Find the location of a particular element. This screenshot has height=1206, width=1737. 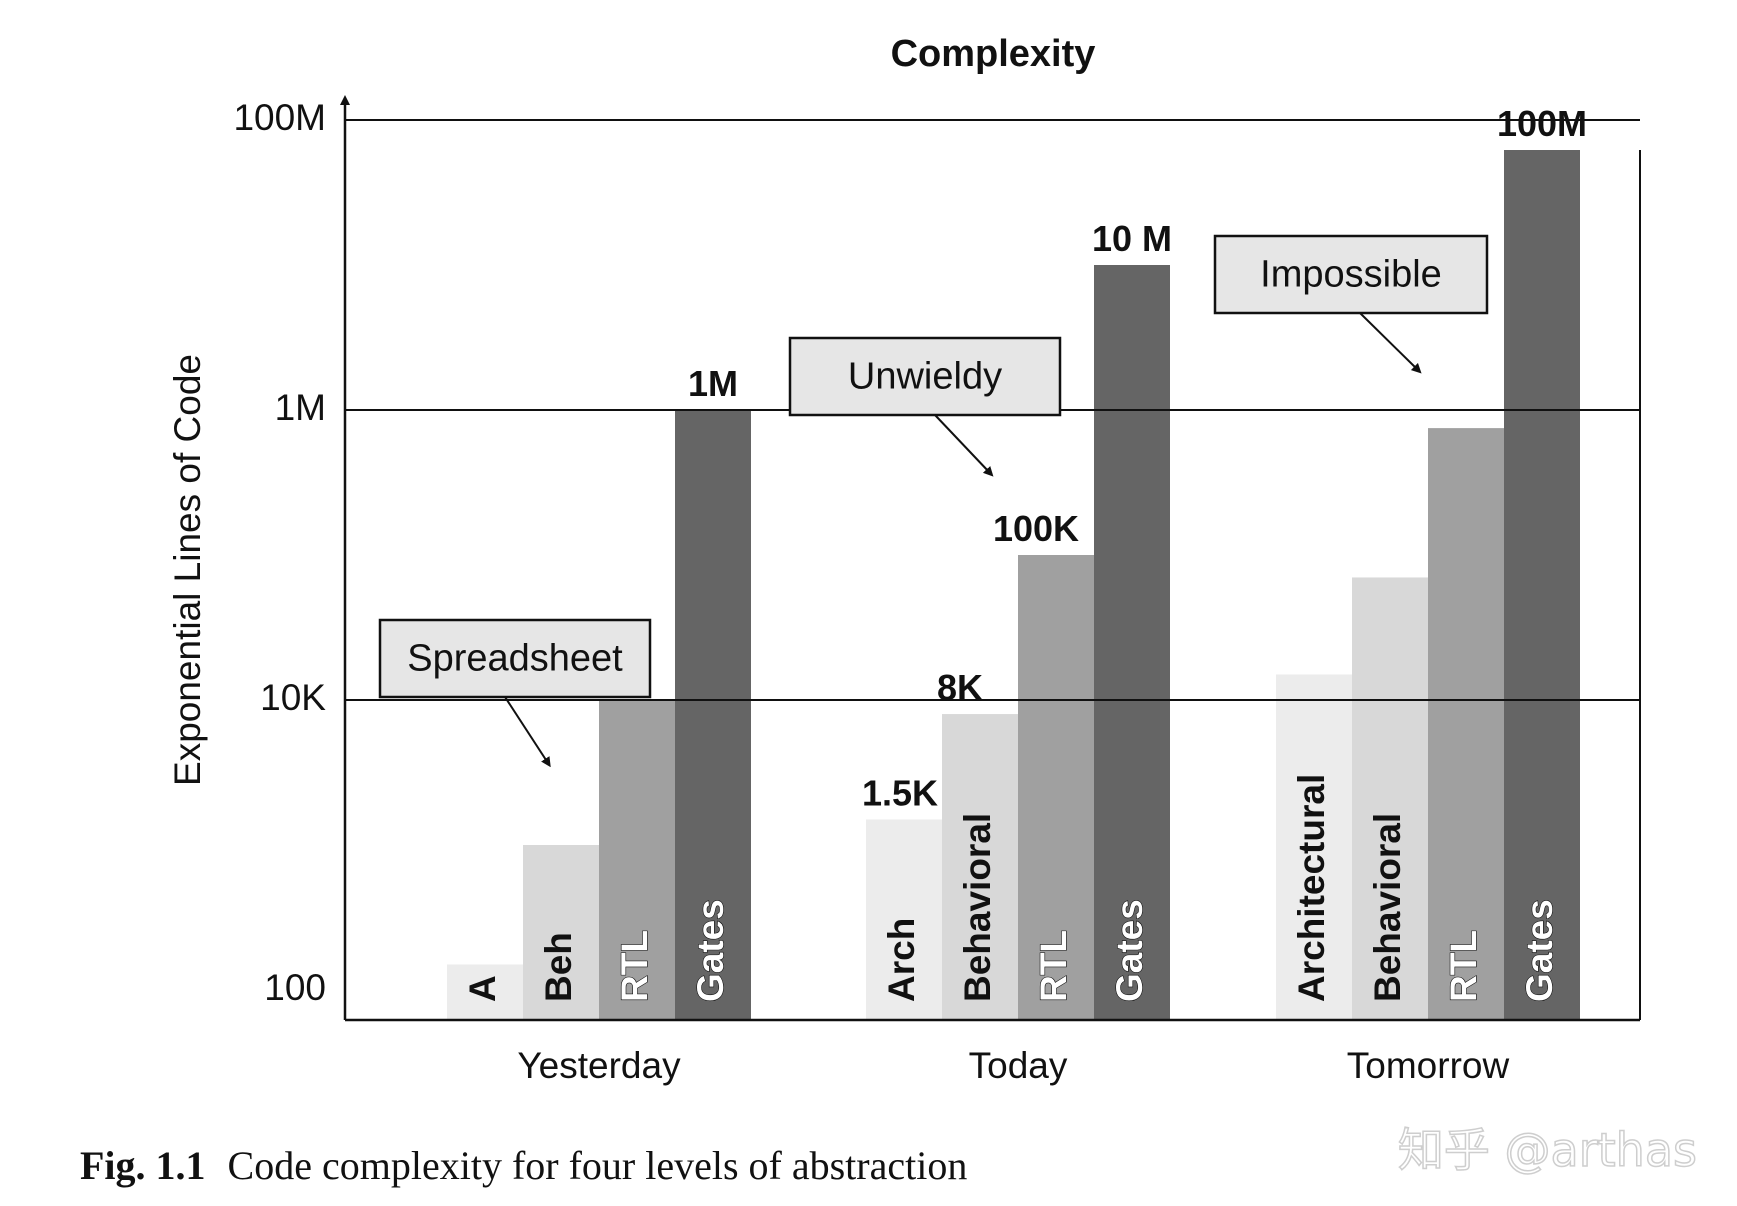

bar-today-architectural-label: Arch is located at coordinates (901, 960).